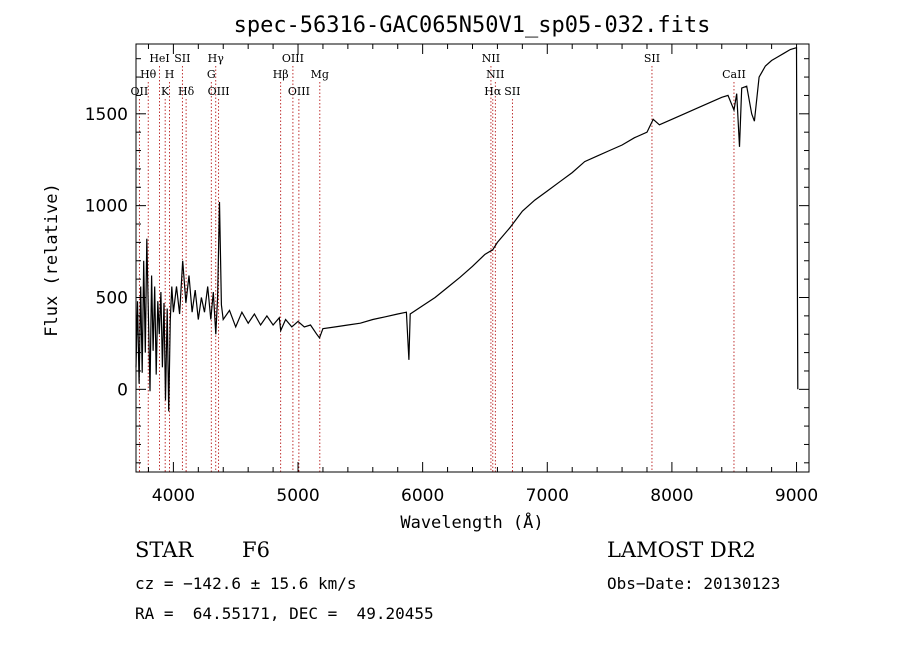 This screenshot has width=900, height=649. Describe the element at coordinates (512, 91) in the screenshot. I see `line-marker-label-17: SII` at that location.